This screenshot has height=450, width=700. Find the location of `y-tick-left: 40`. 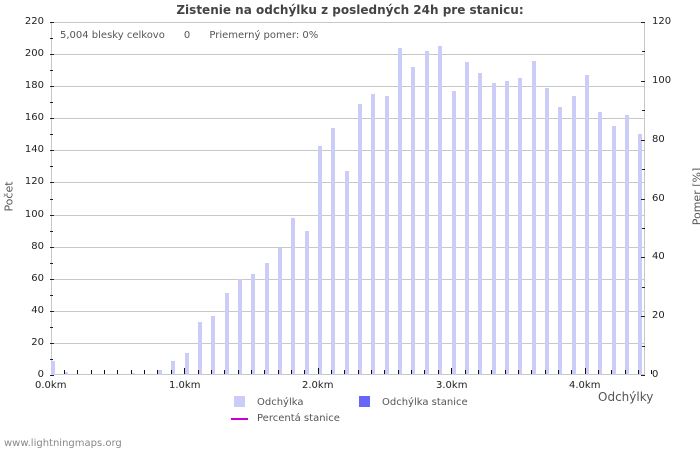

y-tick-left: 40 is located at coordinates (37, 310).